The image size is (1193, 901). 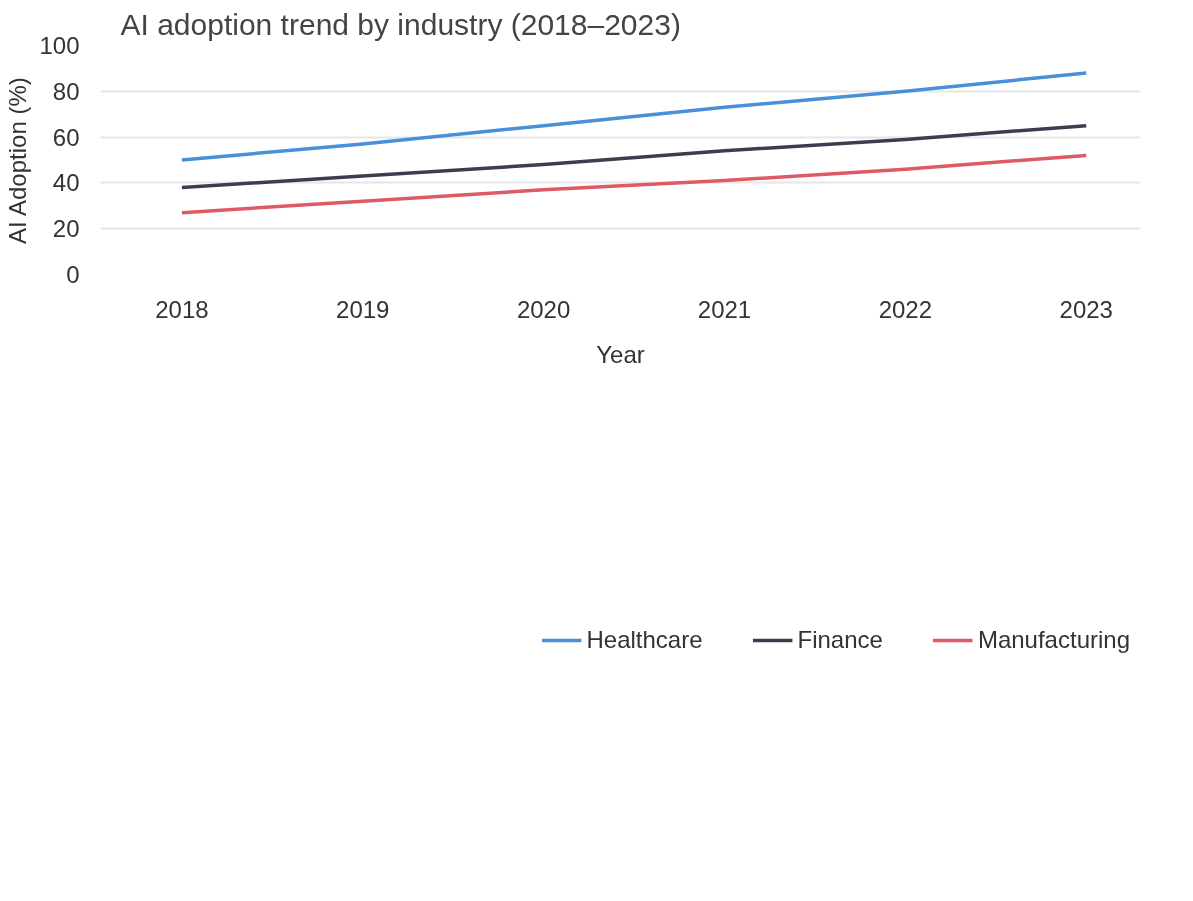 What do you see at coordinates (66, 137) in the screenshot?
I see `y-tick-label: 60` at bounding box center [66, 137].